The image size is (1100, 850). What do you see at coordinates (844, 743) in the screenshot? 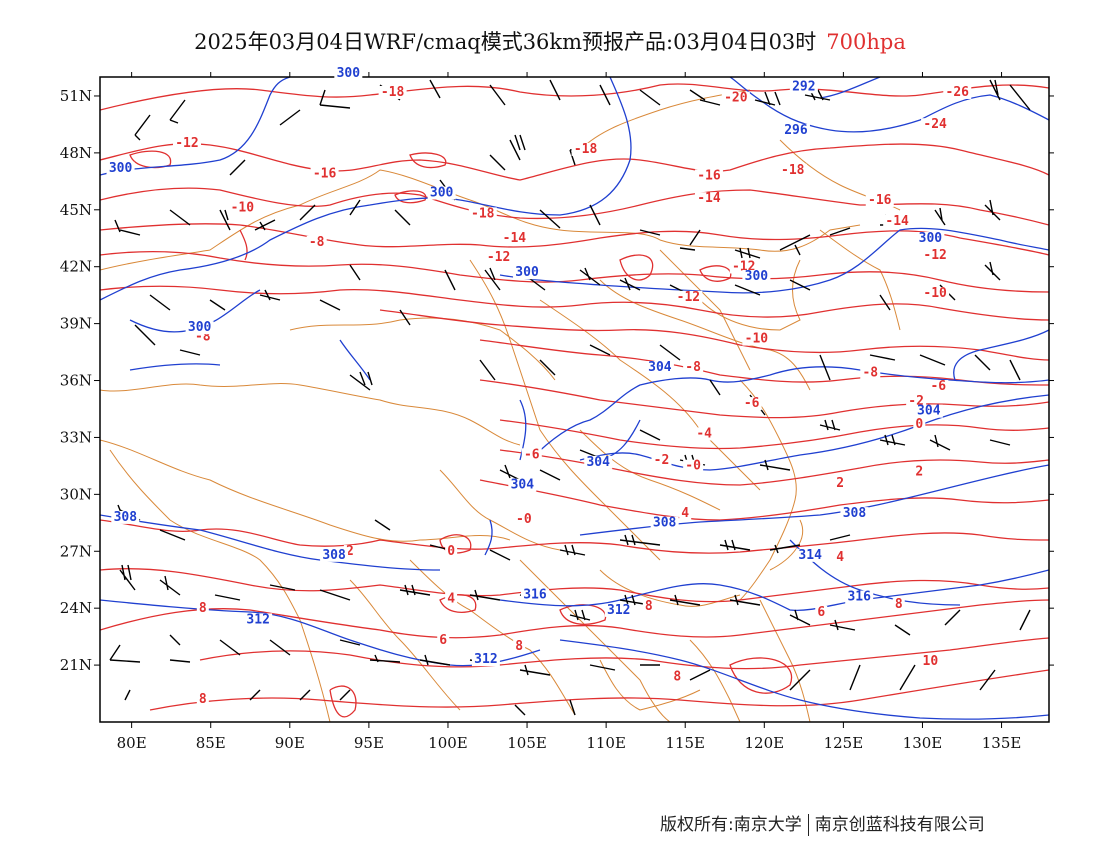
I see `lon-tick-label: 125E` at bounding box center [844, 743].